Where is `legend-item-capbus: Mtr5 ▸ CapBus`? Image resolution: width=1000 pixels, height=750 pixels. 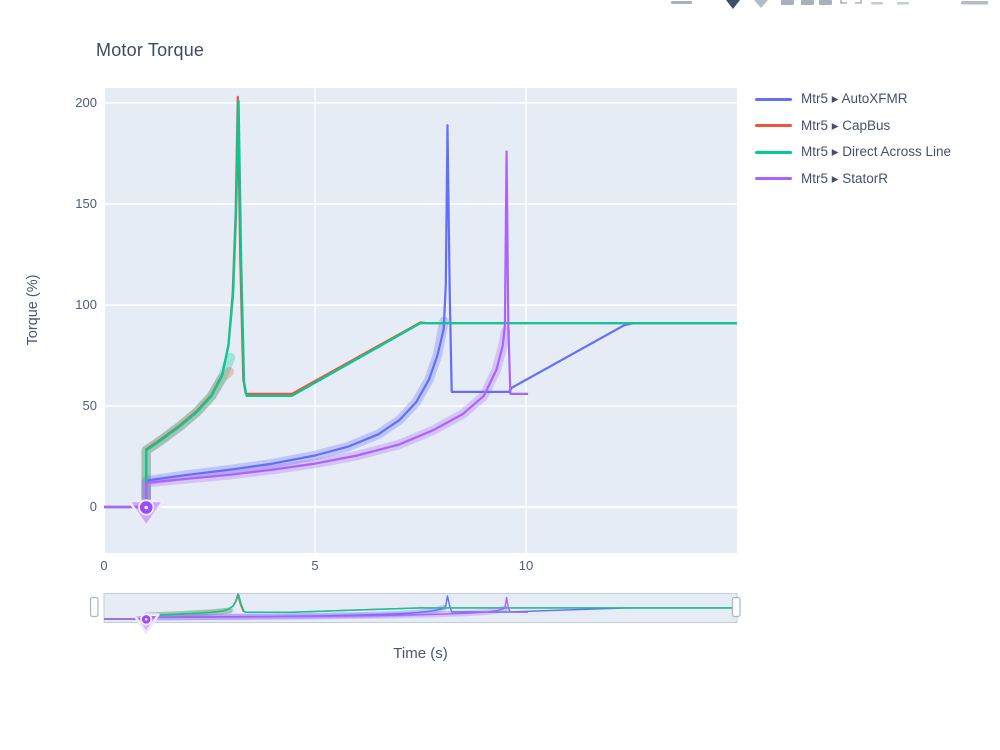
legend-item-capbus: Mtr5 ▸ CapBus is located at coordinates (853, 126).